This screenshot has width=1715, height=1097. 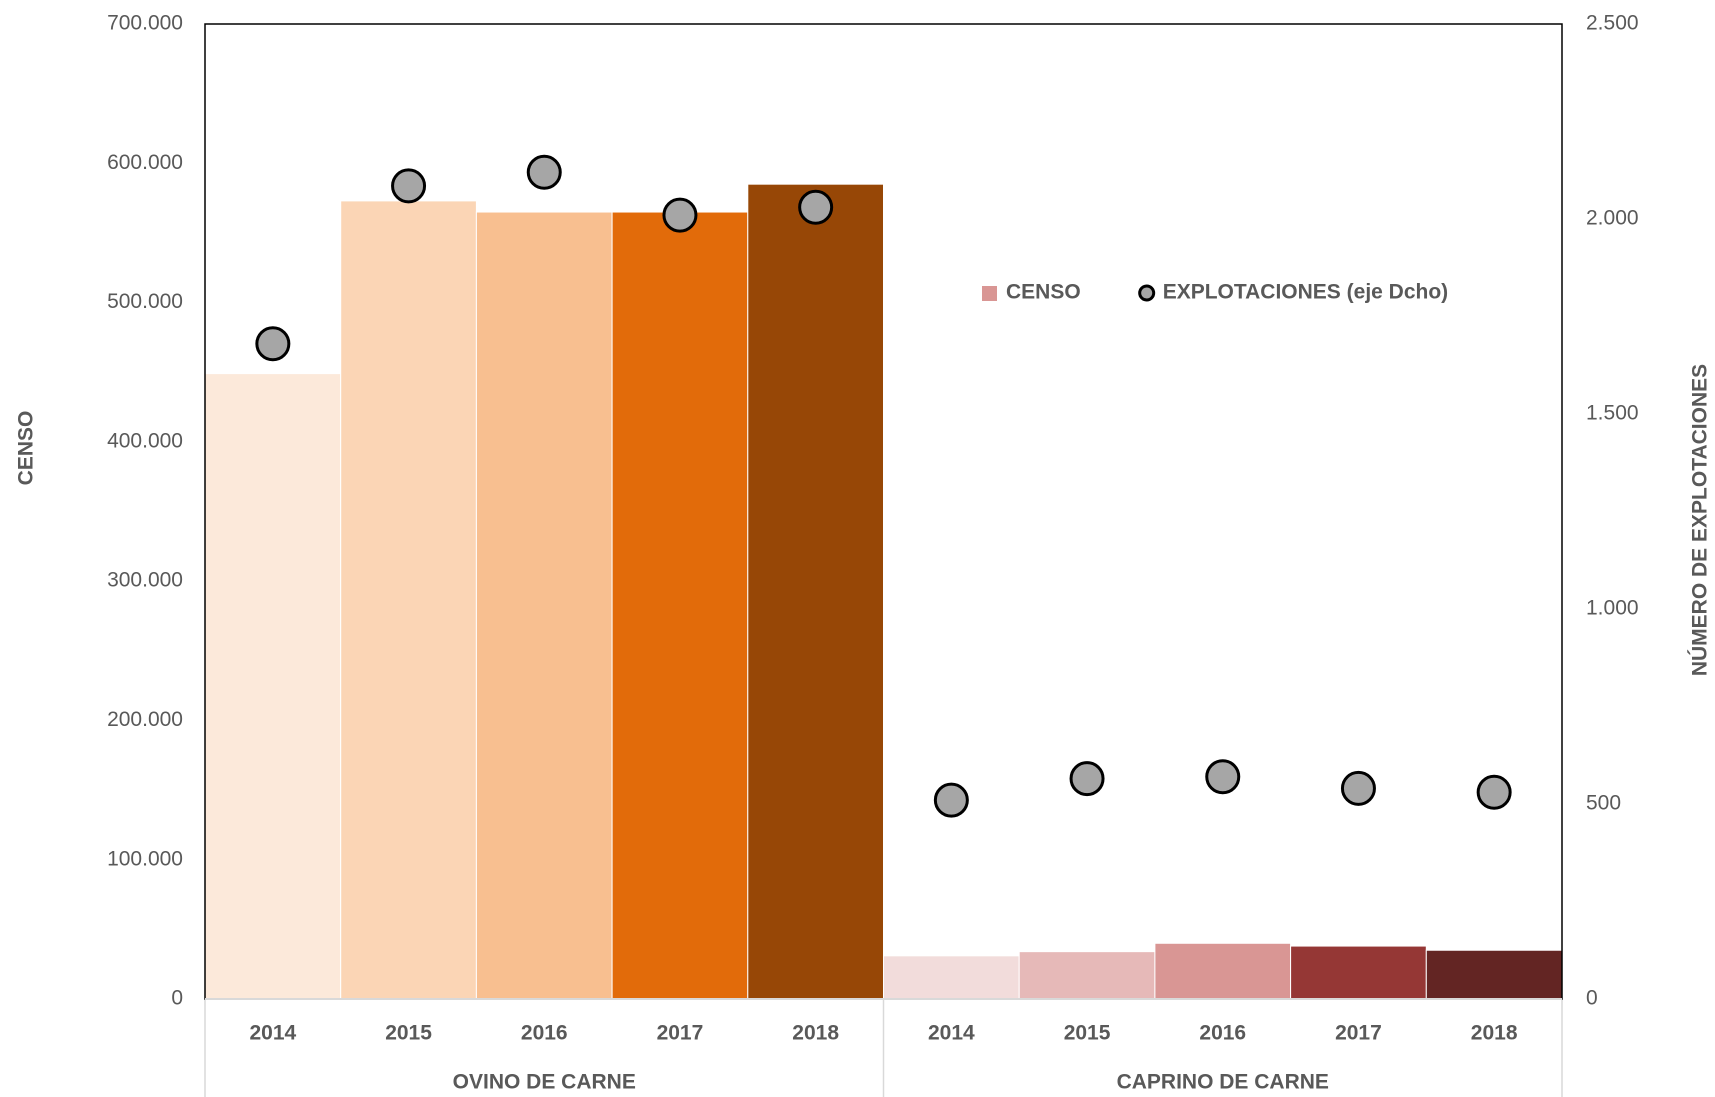 I want to click on y2-tick-label: 2.500, so click(x=1612, y=23).